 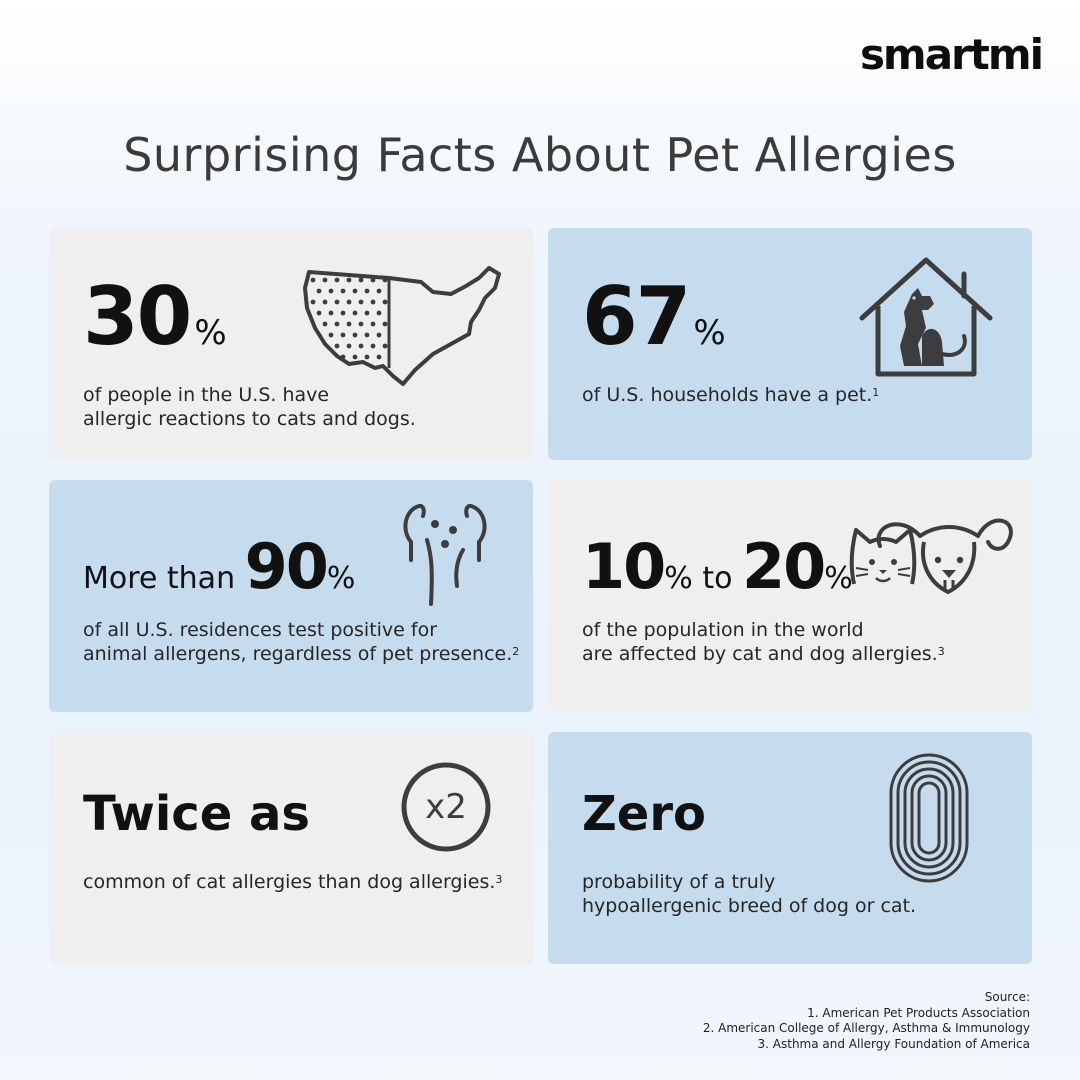 What do you see at coordinates (763, 654) in the screenshot?
I see `description-line: are affected by cat and dog allergies.3` at bounding box center [763, 654].